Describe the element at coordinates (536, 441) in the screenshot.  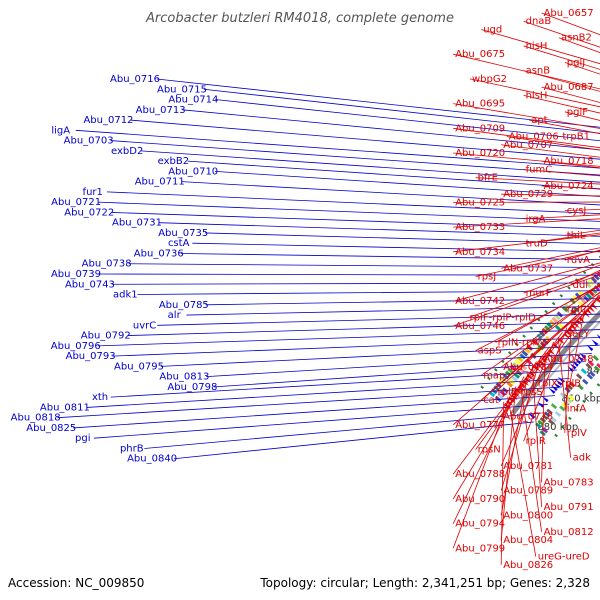
I see `reverse-gene-label: rplR` at that location.